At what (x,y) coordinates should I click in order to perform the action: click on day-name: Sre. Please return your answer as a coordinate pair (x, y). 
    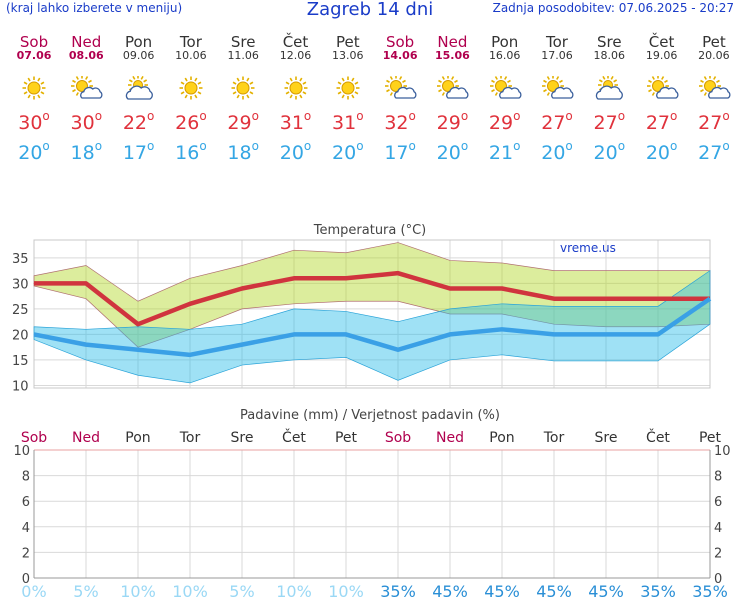
    Looking at the image, I should click on (609, 42).